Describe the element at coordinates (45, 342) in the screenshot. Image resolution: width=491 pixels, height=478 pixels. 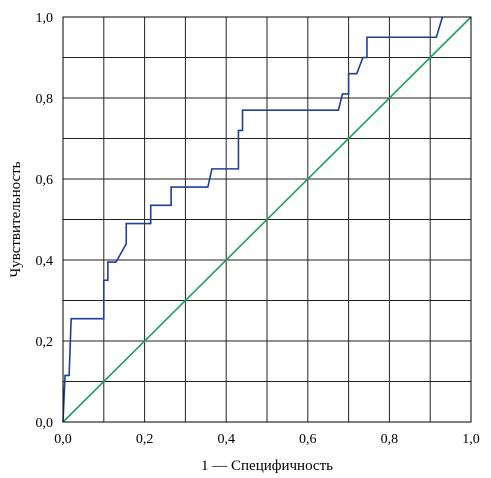
I see `y-tick-label: 0,2` at that location.